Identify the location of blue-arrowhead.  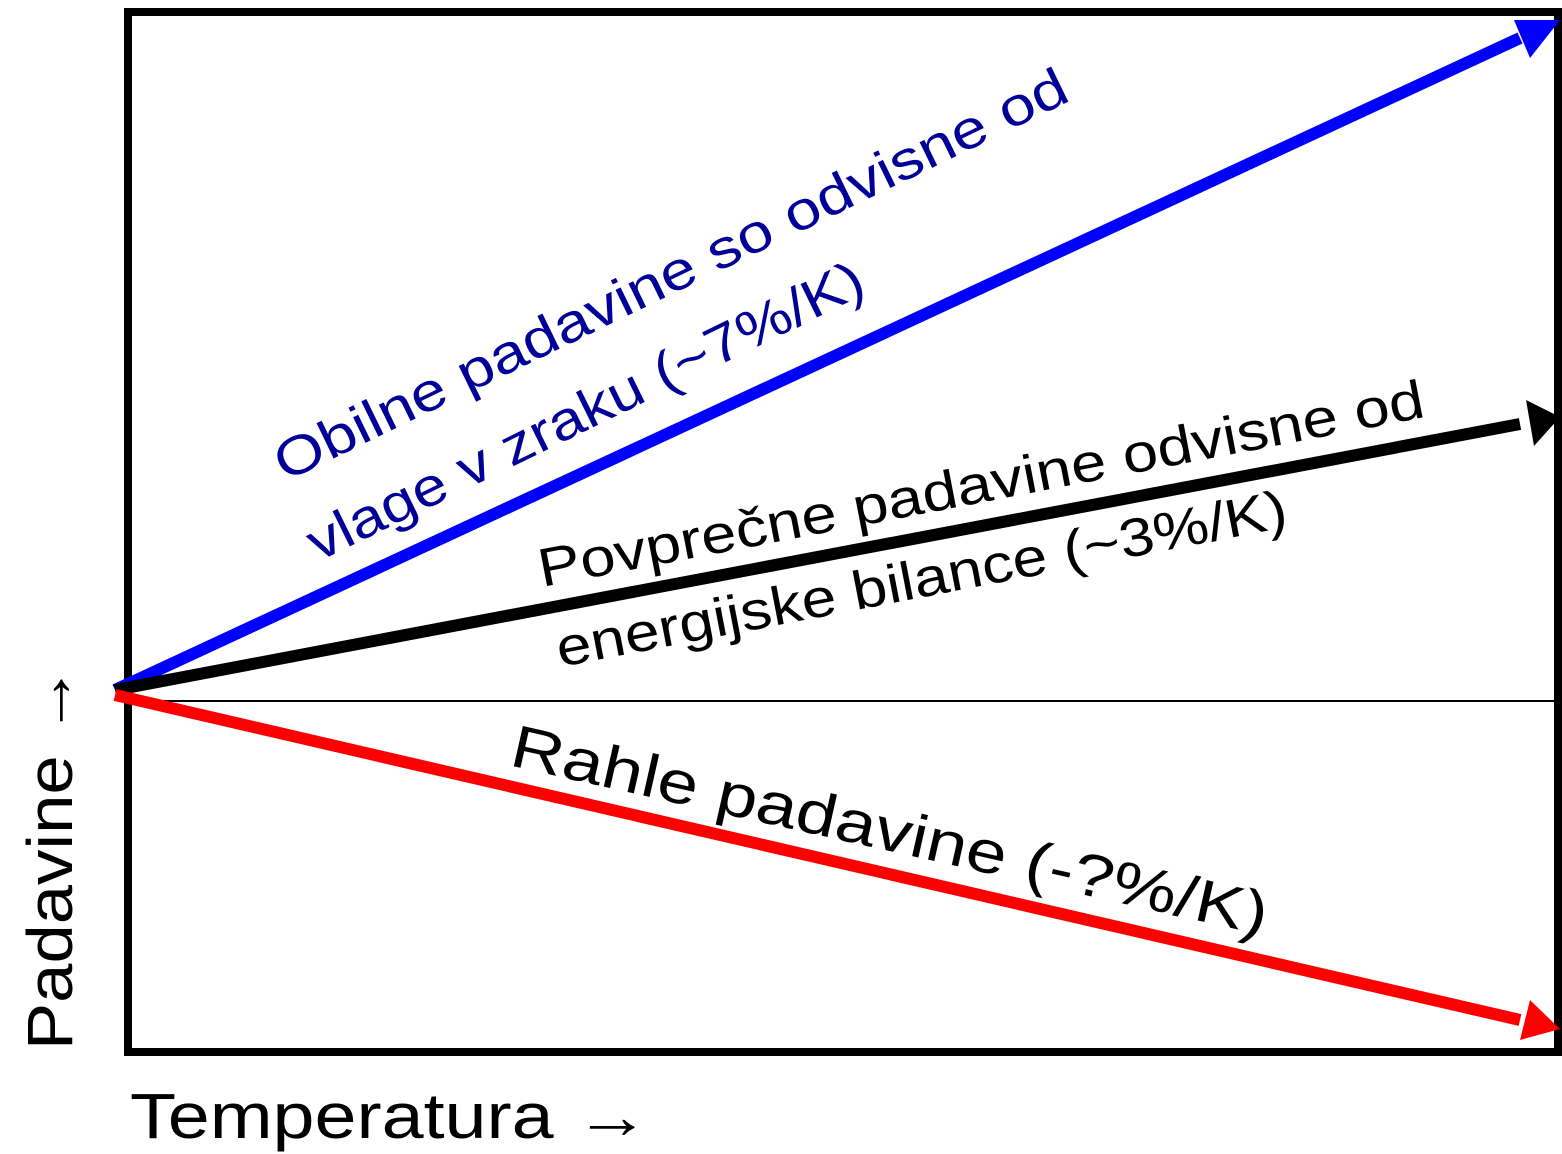
(1537, 39).